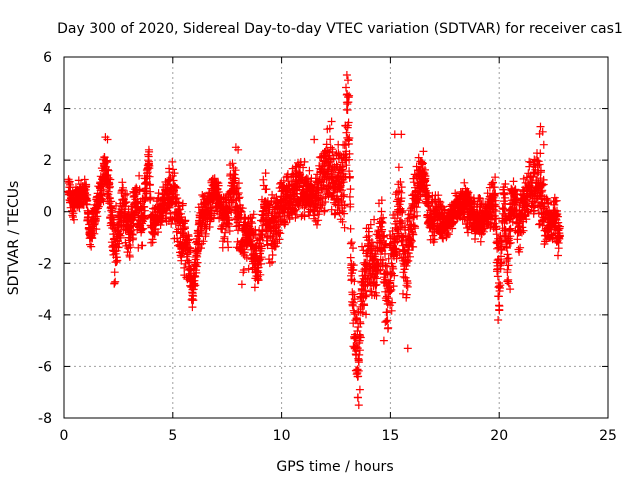 The width and height of the screenshot is (640, 480). What do you see at coordinates (47, 161) in the screenshot?
I see `y-tick-label: 2` at bounding box center [47, 161].